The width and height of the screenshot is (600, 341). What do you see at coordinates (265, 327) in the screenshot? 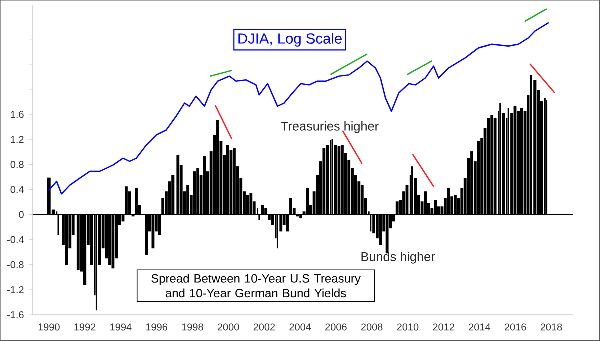
I see `x-tick-label: 2002` at bounding box center [265, 327].